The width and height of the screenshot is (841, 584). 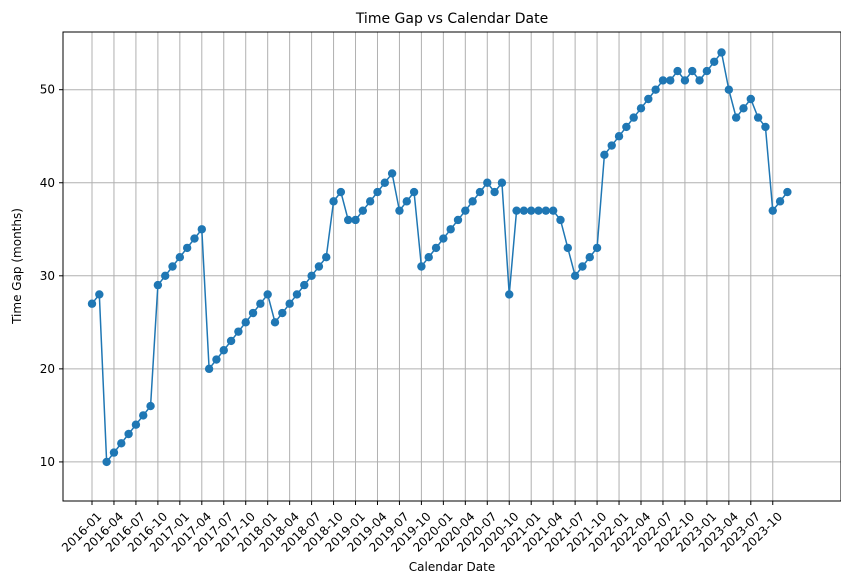 What do you see at coordinates (47, 90) in the screenshot?
I see `y-tick-label: 50` at bounding box center [47, 90].